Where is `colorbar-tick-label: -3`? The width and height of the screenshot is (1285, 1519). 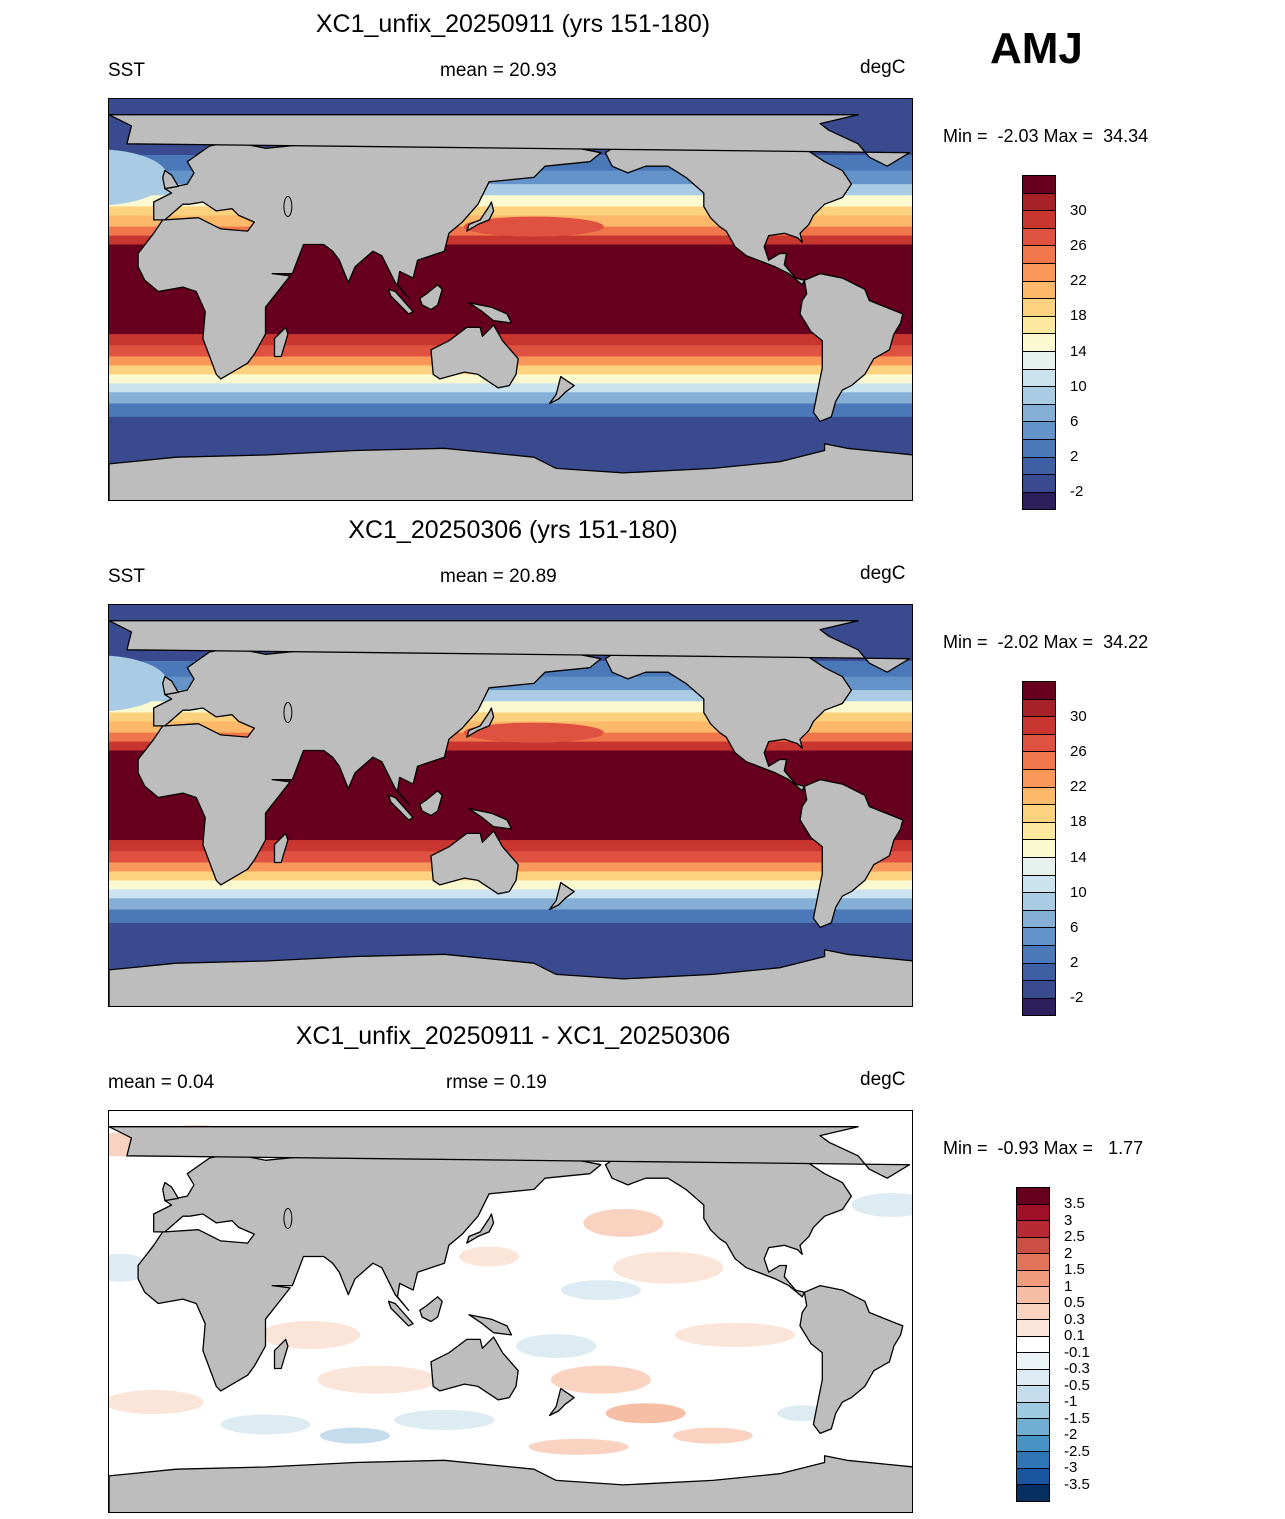 colorbar-tick-label: -3 is located at coordinates (1071, 1467).